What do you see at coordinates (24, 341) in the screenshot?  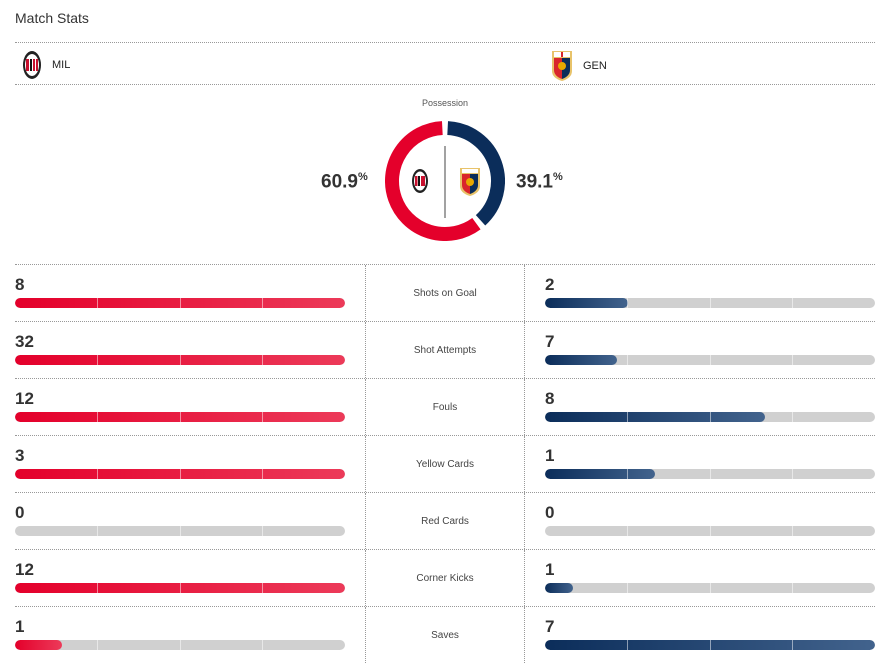 I see `home-stat-value: 32` at bounding box center [24, 341].